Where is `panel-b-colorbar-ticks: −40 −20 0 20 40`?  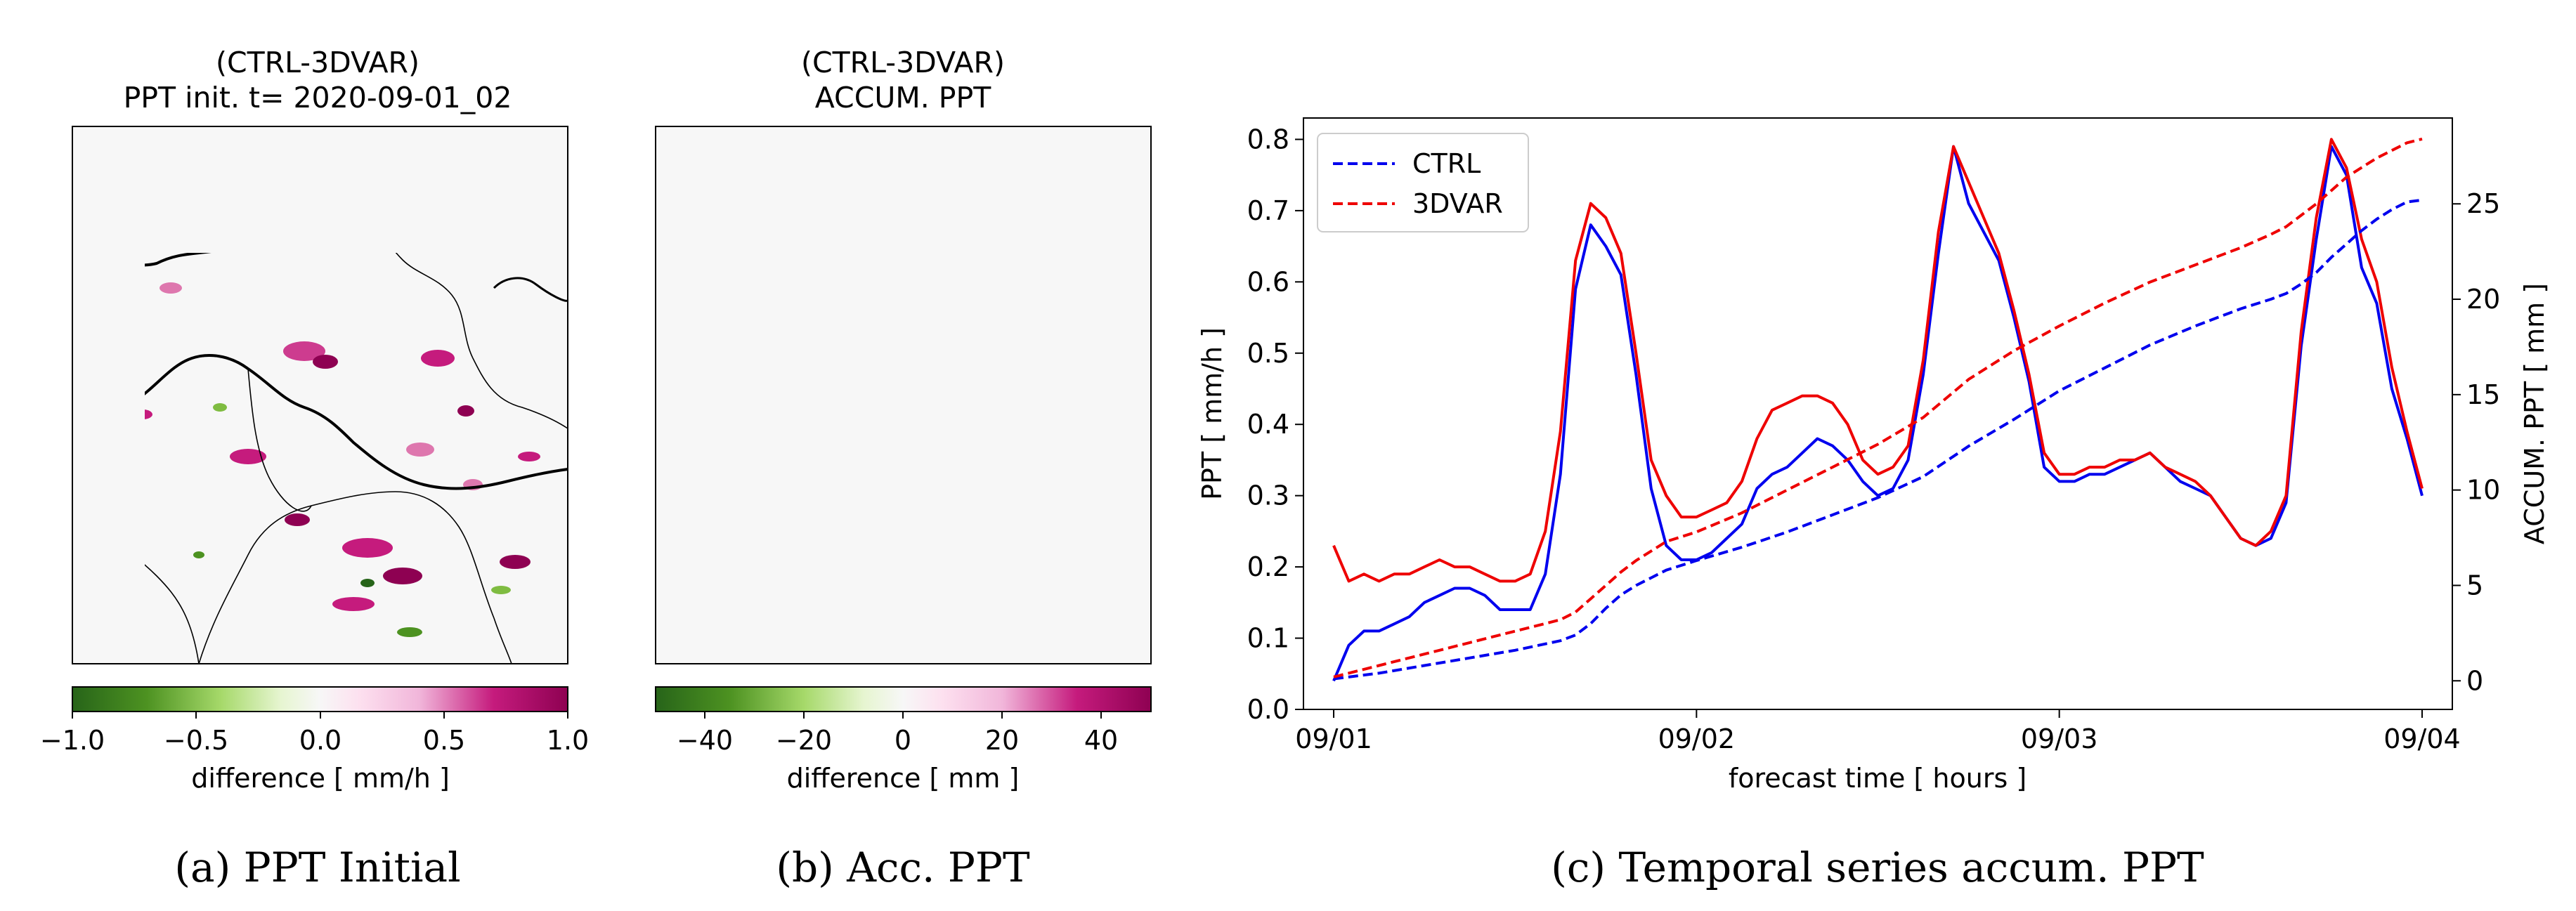
panel-b-colorbar-ticks: −40 −20 0 20 40 is located at coordinates (897, 734).